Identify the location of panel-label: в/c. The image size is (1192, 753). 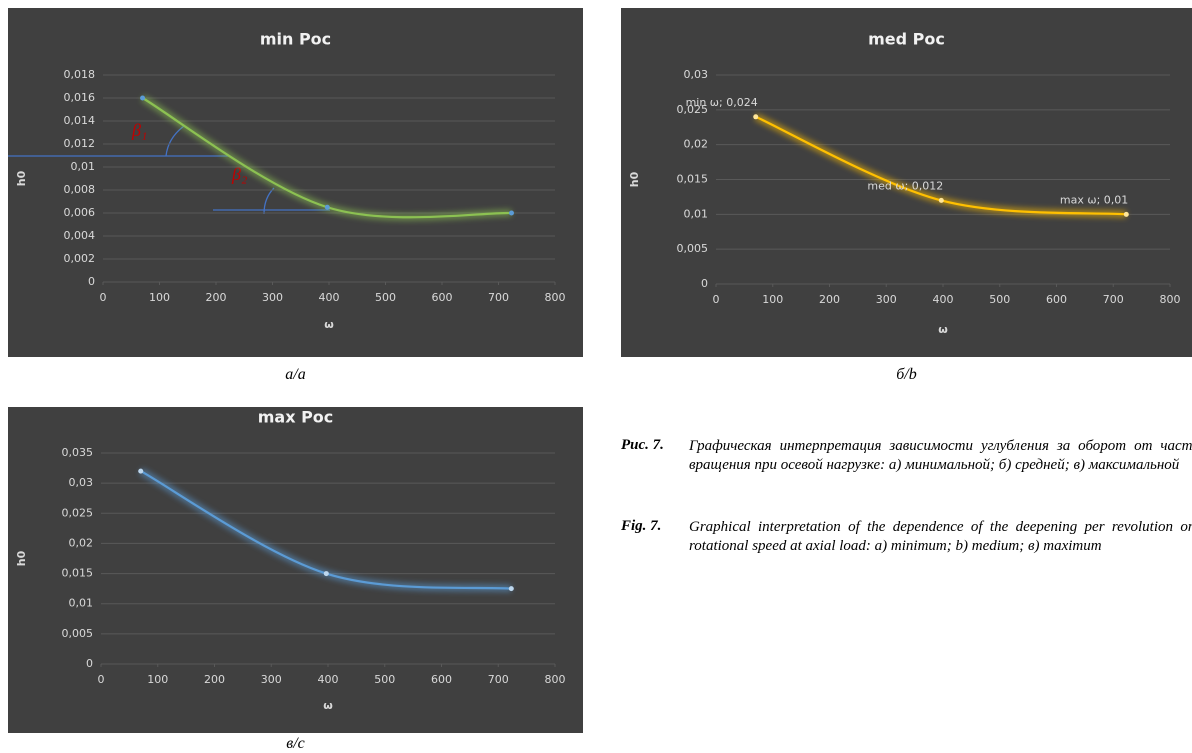
(295, 743).